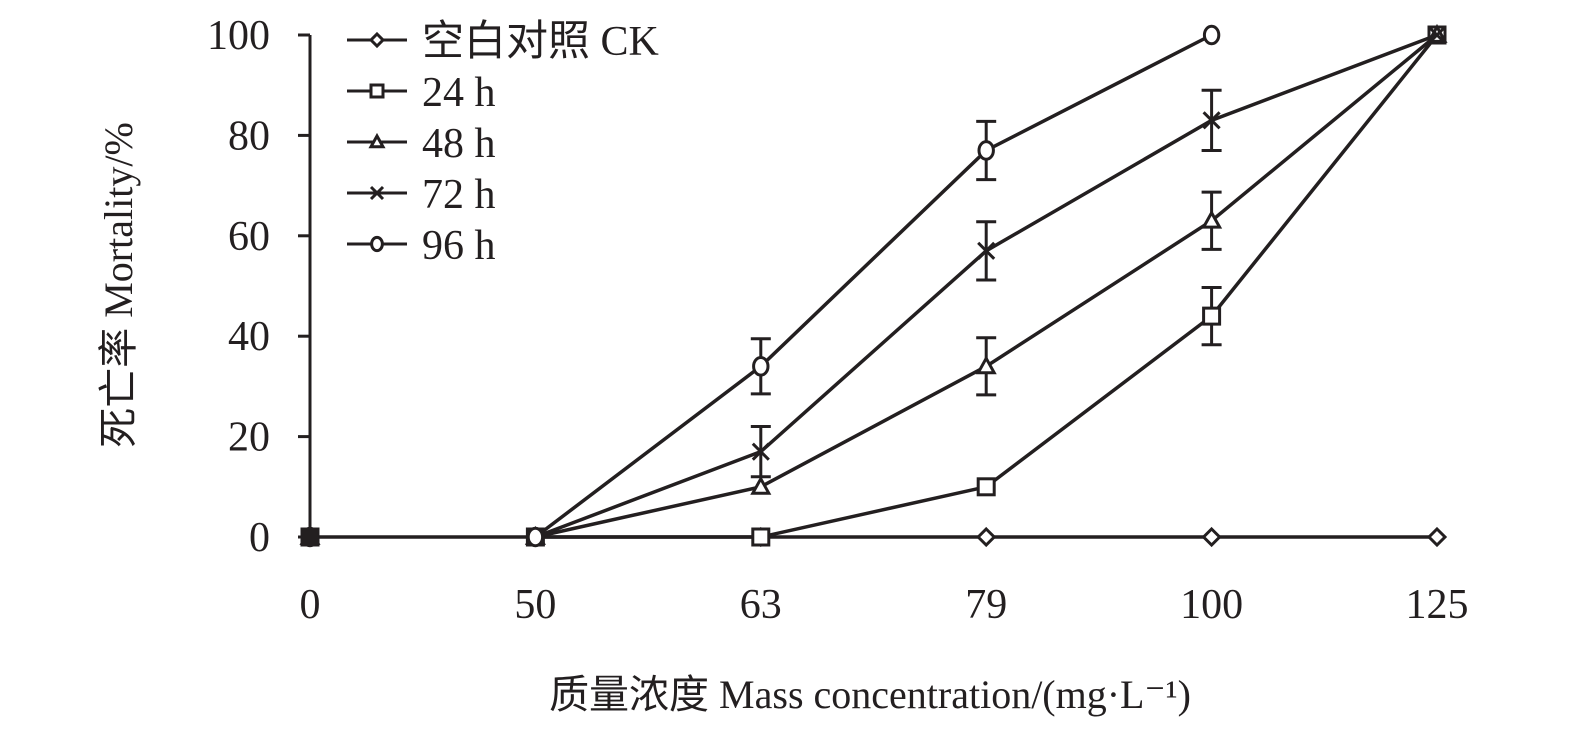 This screenshot has width=1575, height=734. I want to click on y-tick-label: 100, so click(238, 36).